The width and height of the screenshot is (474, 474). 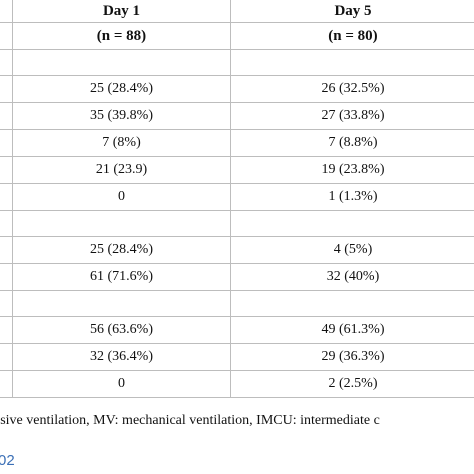 What do you see at coordinates (121, 170) in the screenshot?
I see `day1-cell: 21 (23.9)` at bounding box center [121, 170].